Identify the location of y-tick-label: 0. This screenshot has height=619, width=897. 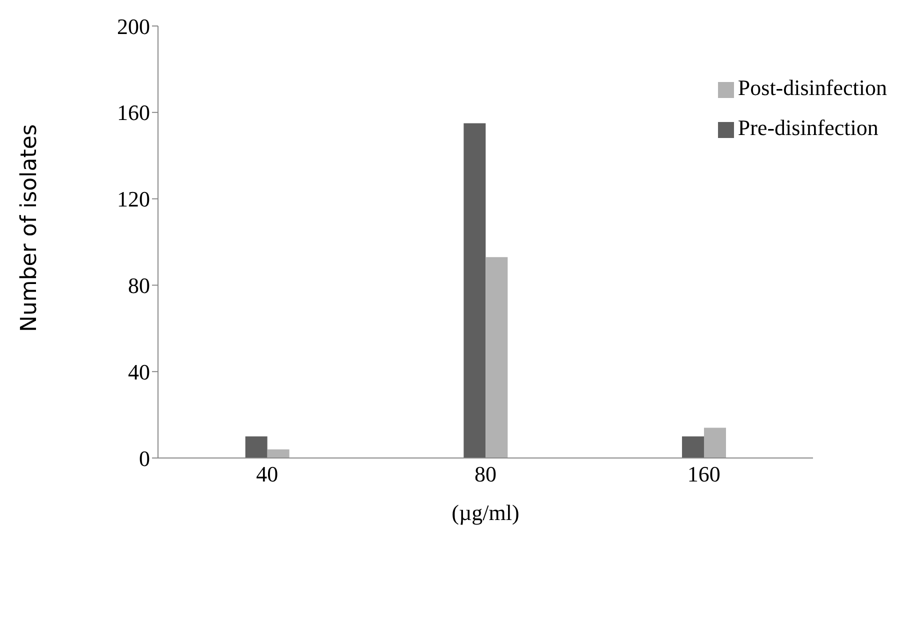
(144, 458).